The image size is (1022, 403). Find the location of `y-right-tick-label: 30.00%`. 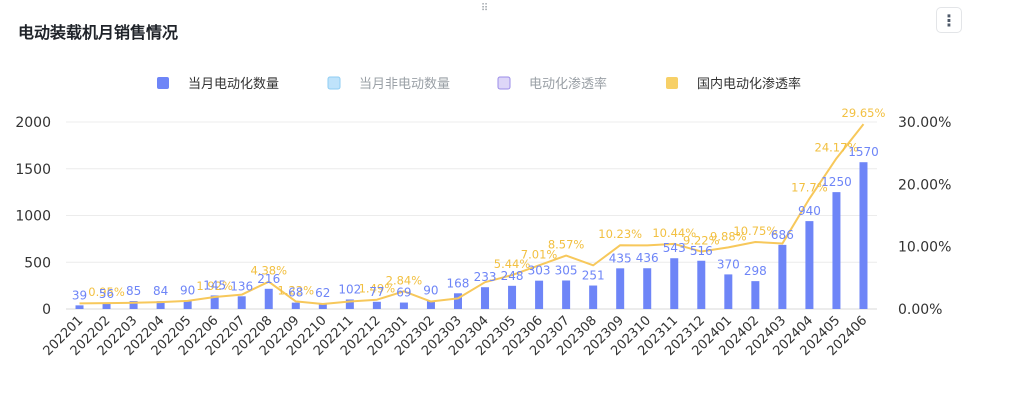

y-right-tick-label: 30.00% is located at coordinates (924, 123).